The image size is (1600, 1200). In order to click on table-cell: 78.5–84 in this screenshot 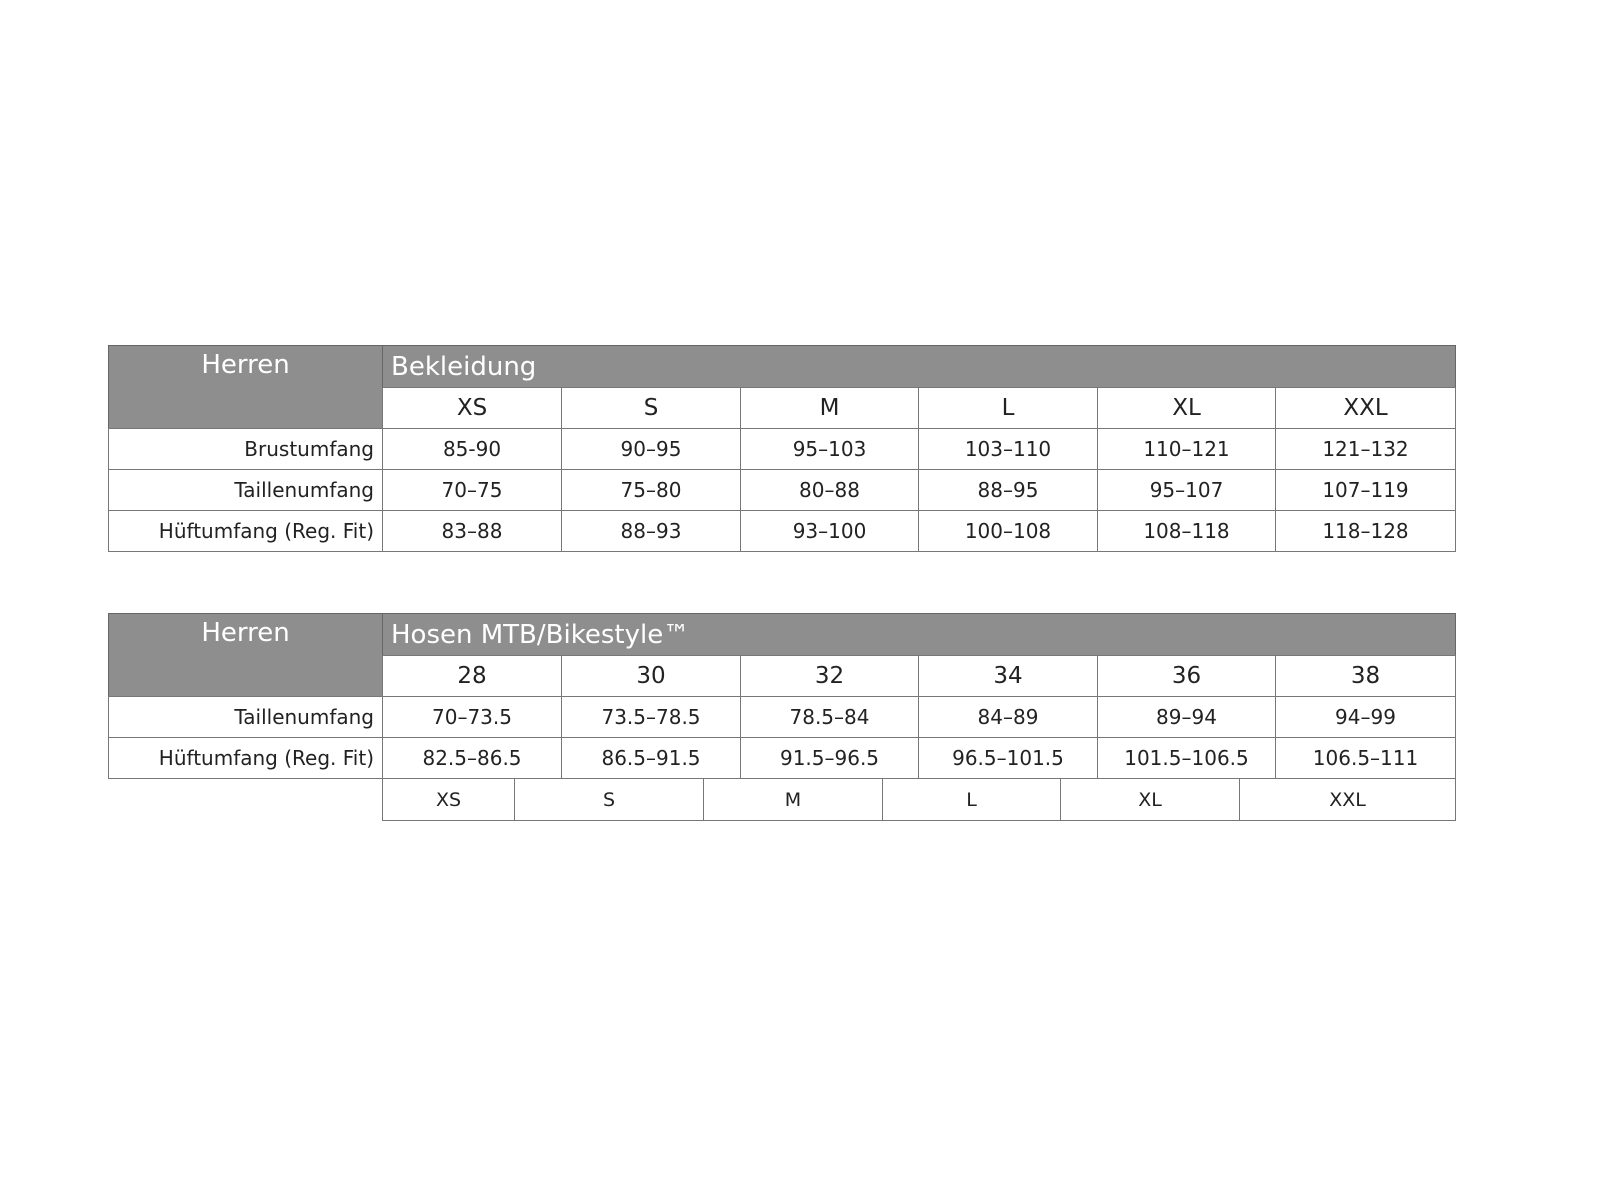, I will do `click(829, 717)`.